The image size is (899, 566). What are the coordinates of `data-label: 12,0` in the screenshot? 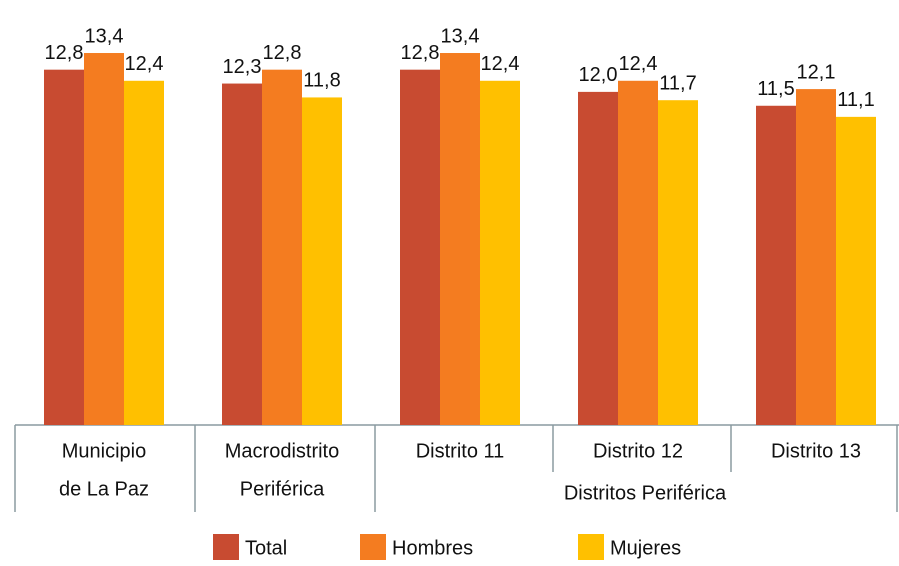 It's located at (598, 75).